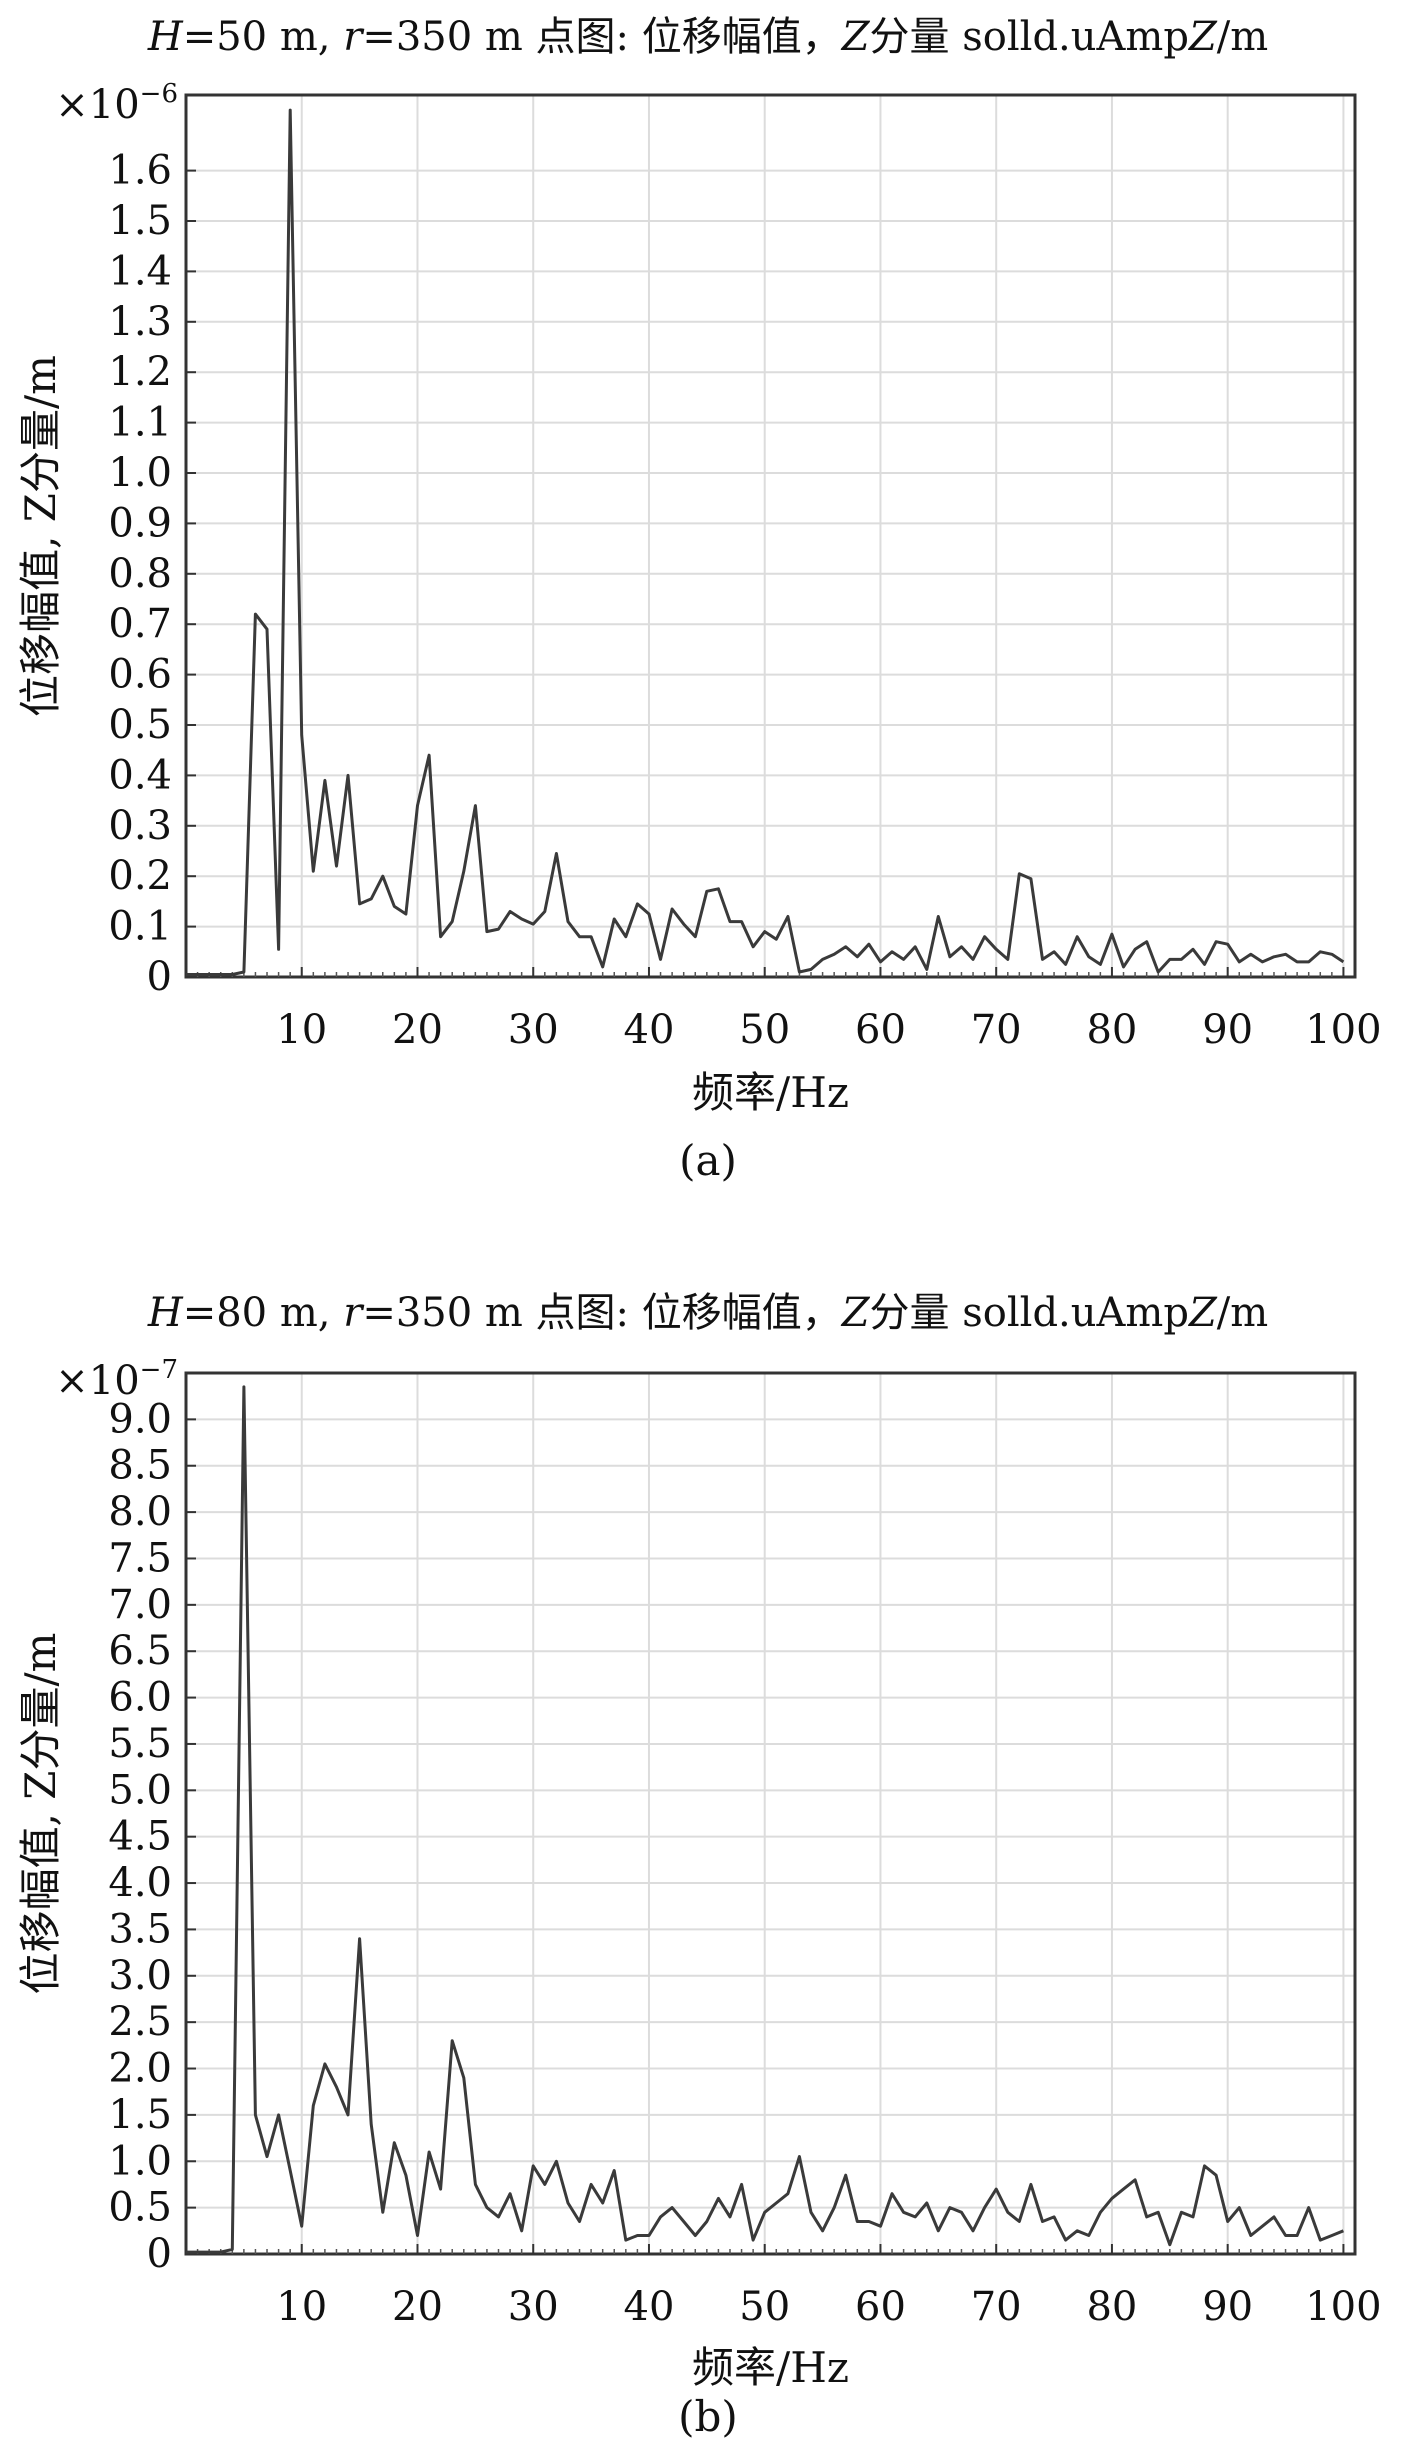 The image size is (1417, 2453). Describe the element at coordinates (140, 1790) in the screenshot. I see `y-tick-label: 5.0` at that location.